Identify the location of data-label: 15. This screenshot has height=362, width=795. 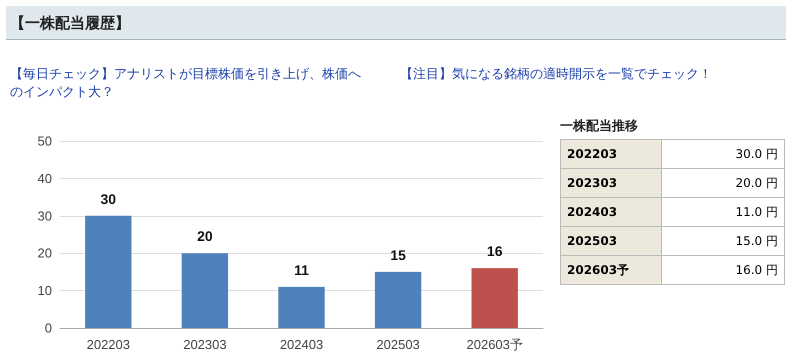
(398, 254).